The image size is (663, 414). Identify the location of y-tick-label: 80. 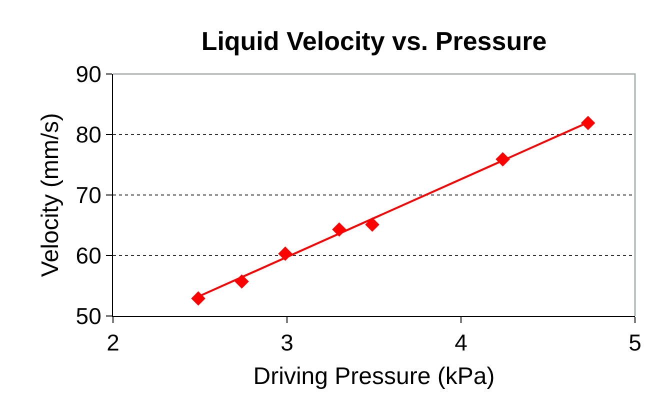
(89, 135).